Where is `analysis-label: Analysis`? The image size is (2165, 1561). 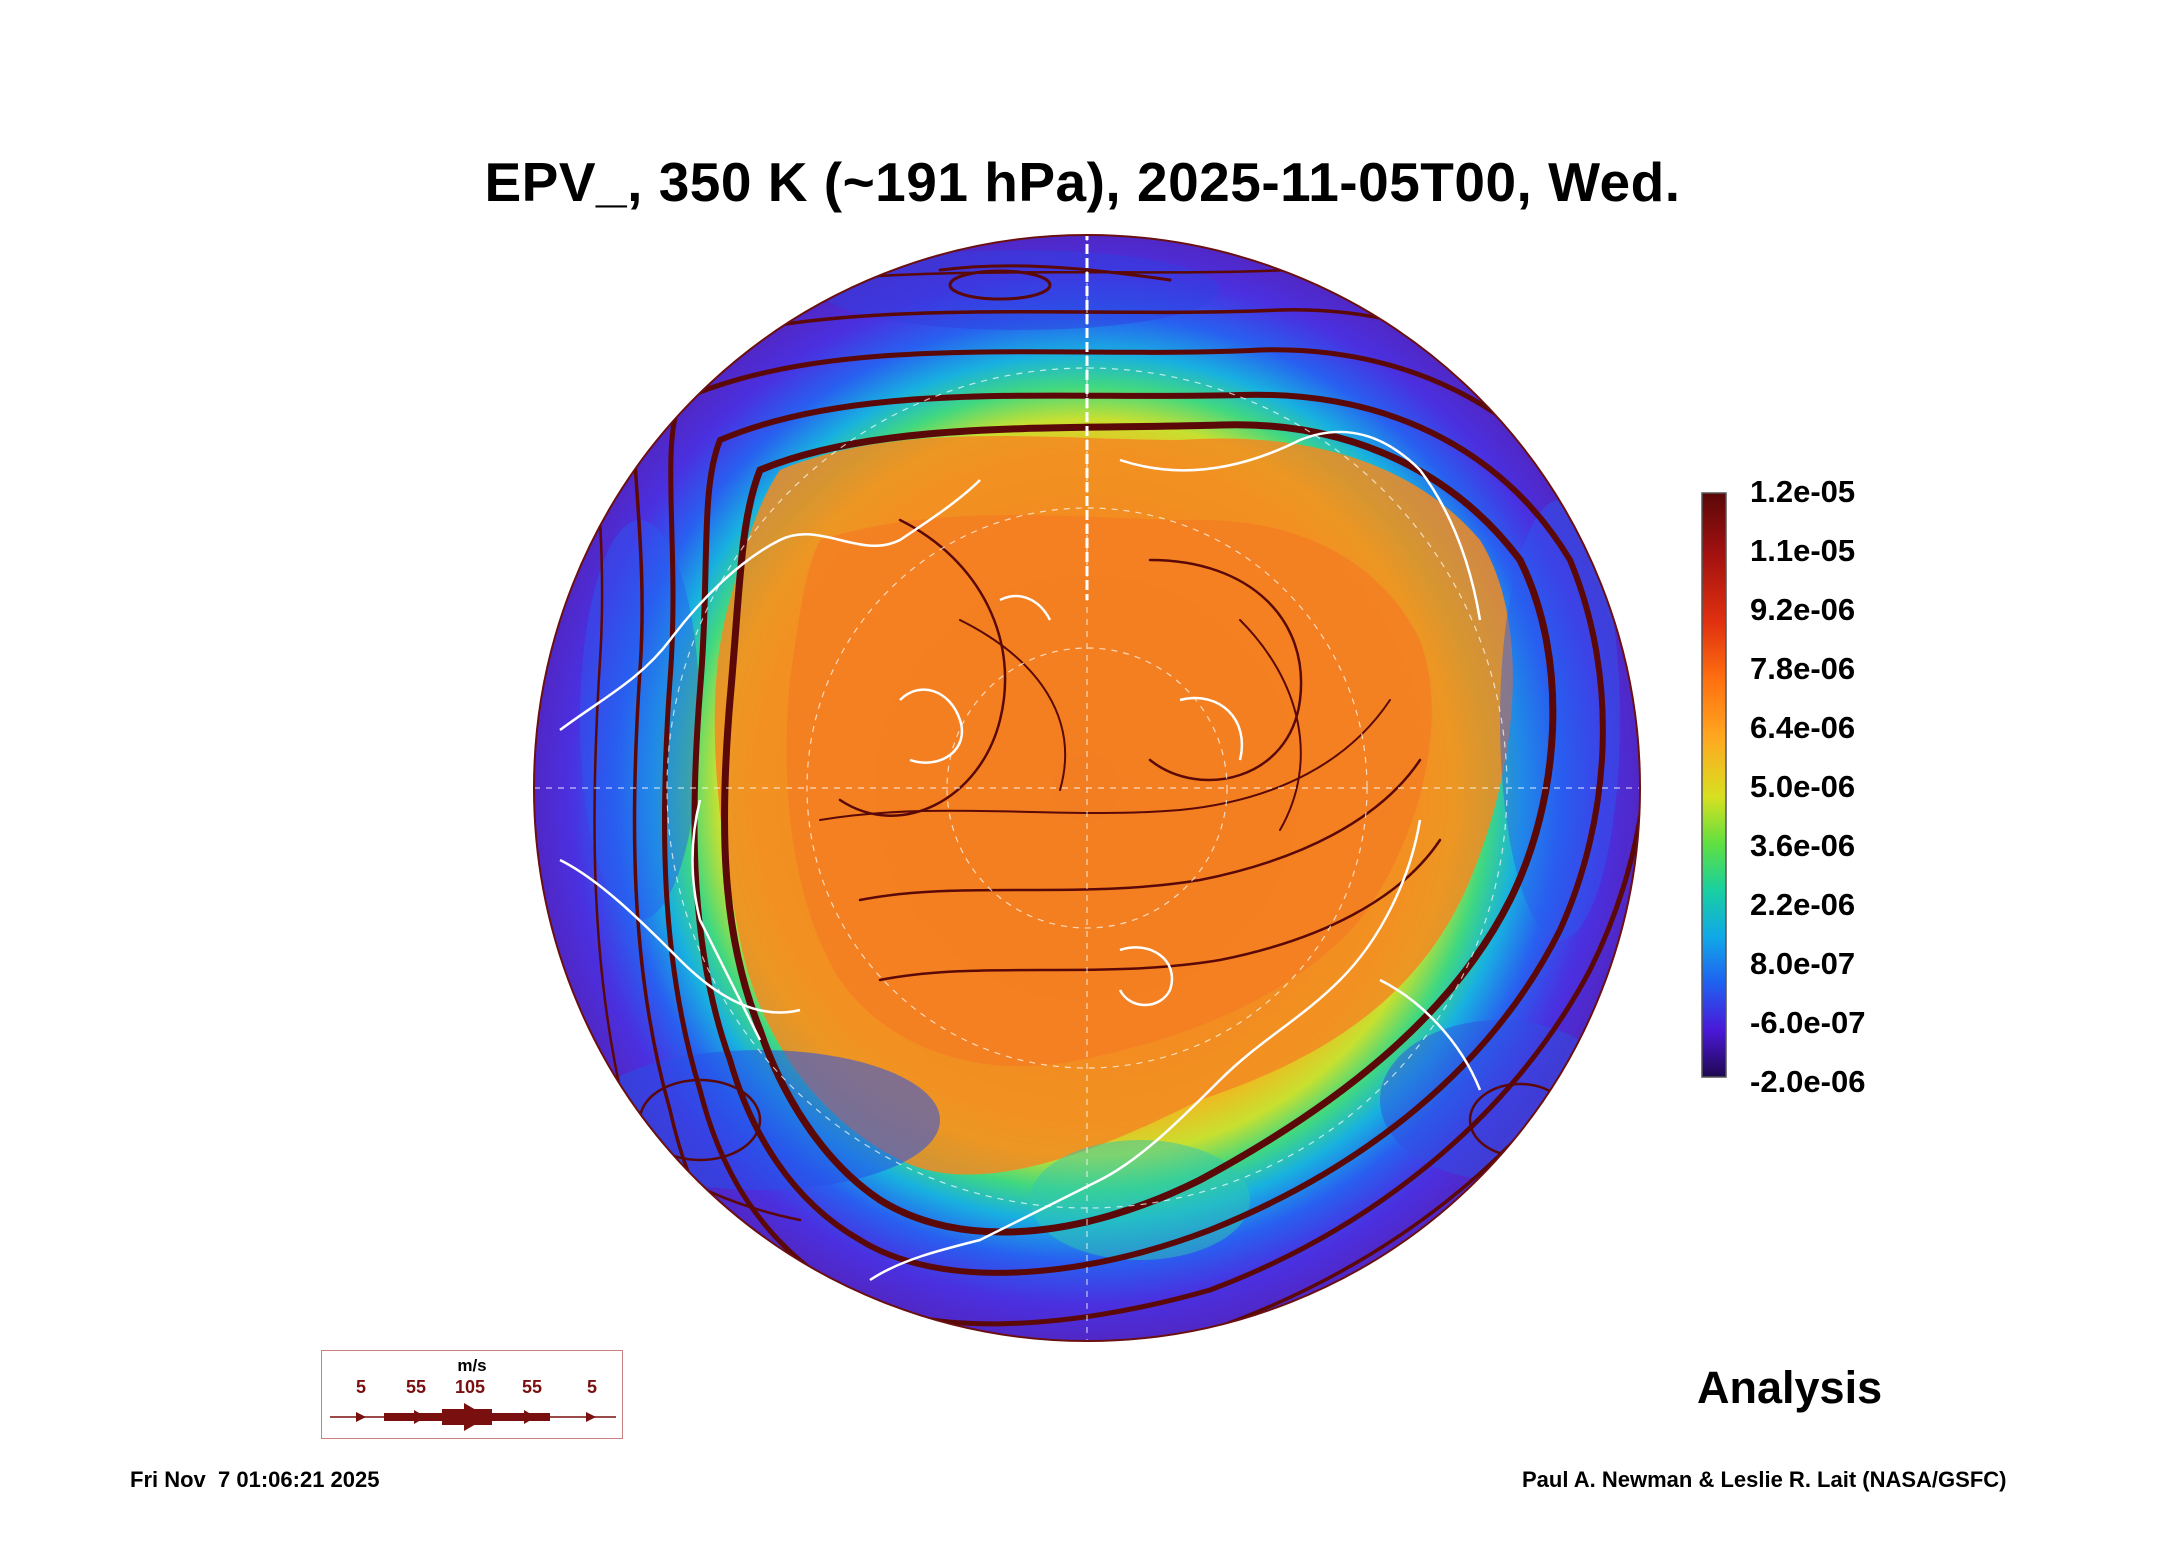
analysis-label: Analysis is located at coordinates (1790, 1387).